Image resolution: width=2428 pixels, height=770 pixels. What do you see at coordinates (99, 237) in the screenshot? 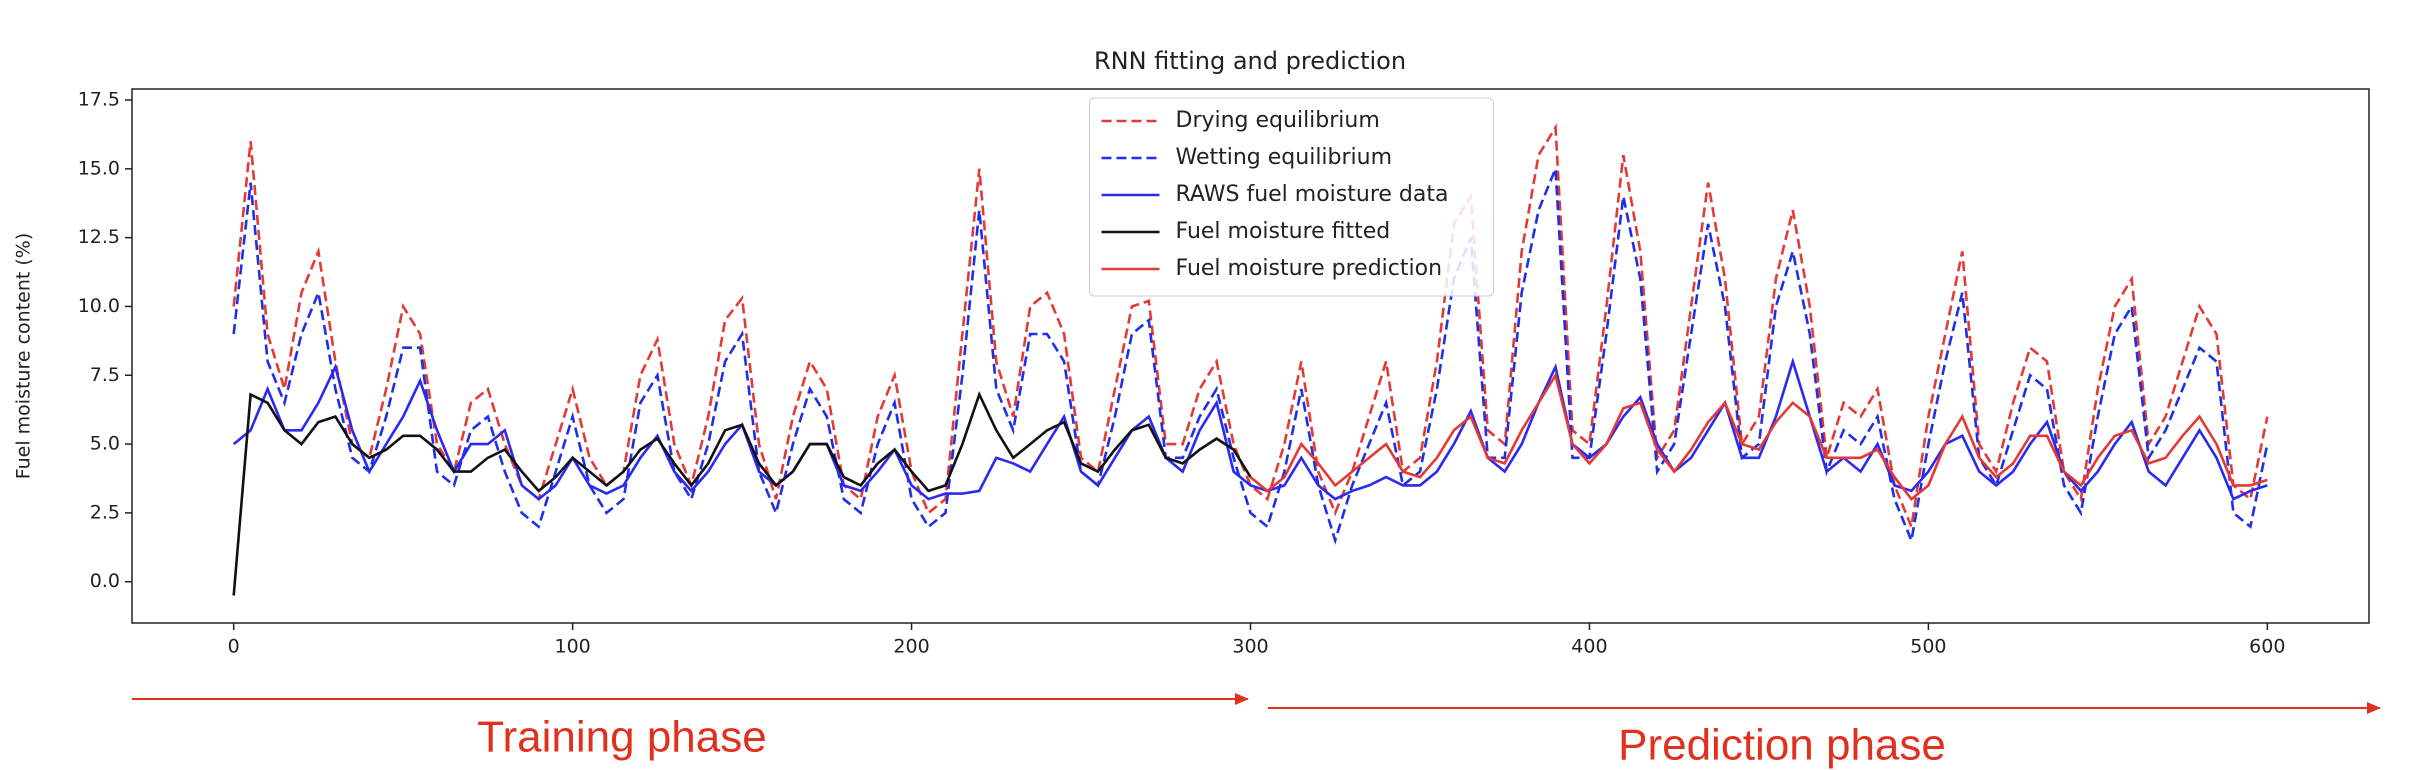
I see `y-tick-label: 12.5` at bounding box center [99, 237].